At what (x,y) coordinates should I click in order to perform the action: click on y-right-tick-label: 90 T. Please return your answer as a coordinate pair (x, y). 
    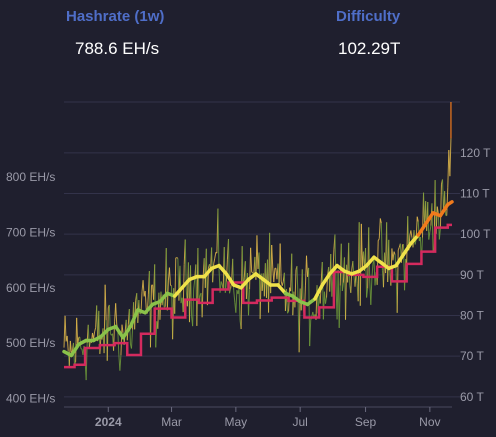
    Looking at the image, I should click on (472, 275).